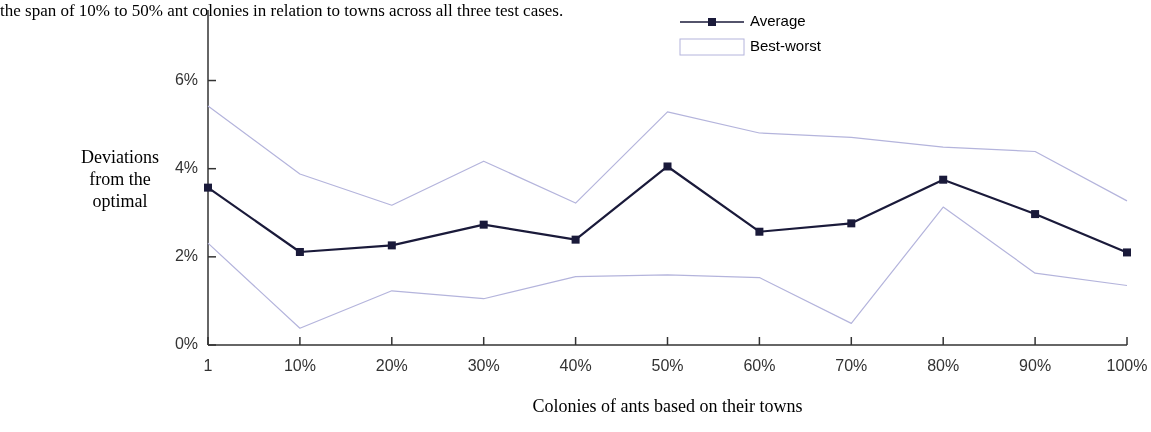  Describe the element at coordinates (943, 366) in the screenshot. I see `x-tick-label: 80%` at that location.